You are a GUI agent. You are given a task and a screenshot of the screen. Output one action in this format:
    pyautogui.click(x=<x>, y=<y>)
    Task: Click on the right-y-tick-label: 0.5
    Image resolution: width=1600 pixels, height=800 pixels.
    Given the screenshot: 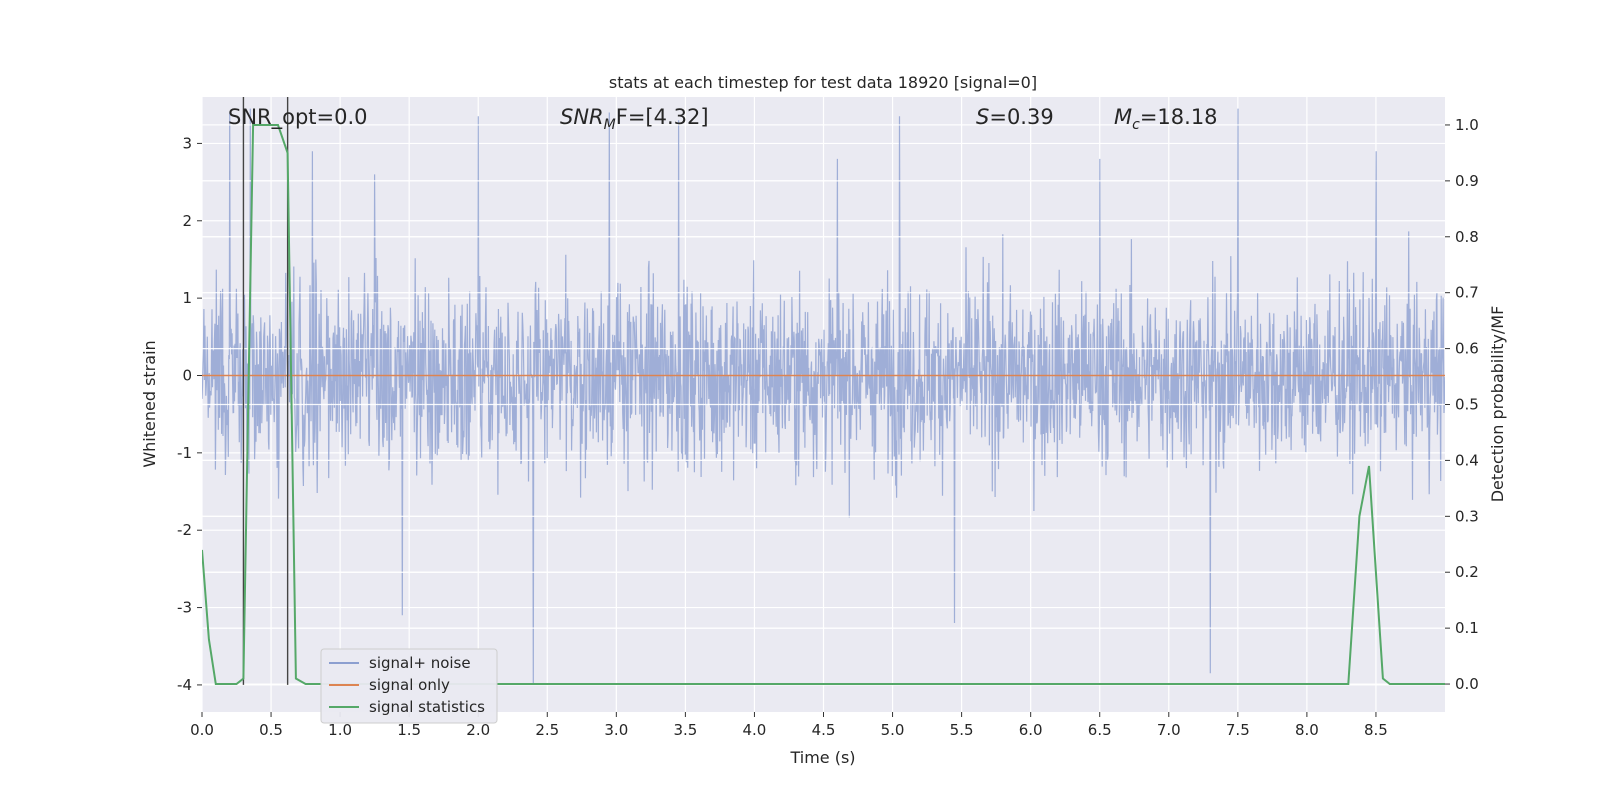 What is the action you would take?
    pyautogui.click(x=1467, y=405)
    